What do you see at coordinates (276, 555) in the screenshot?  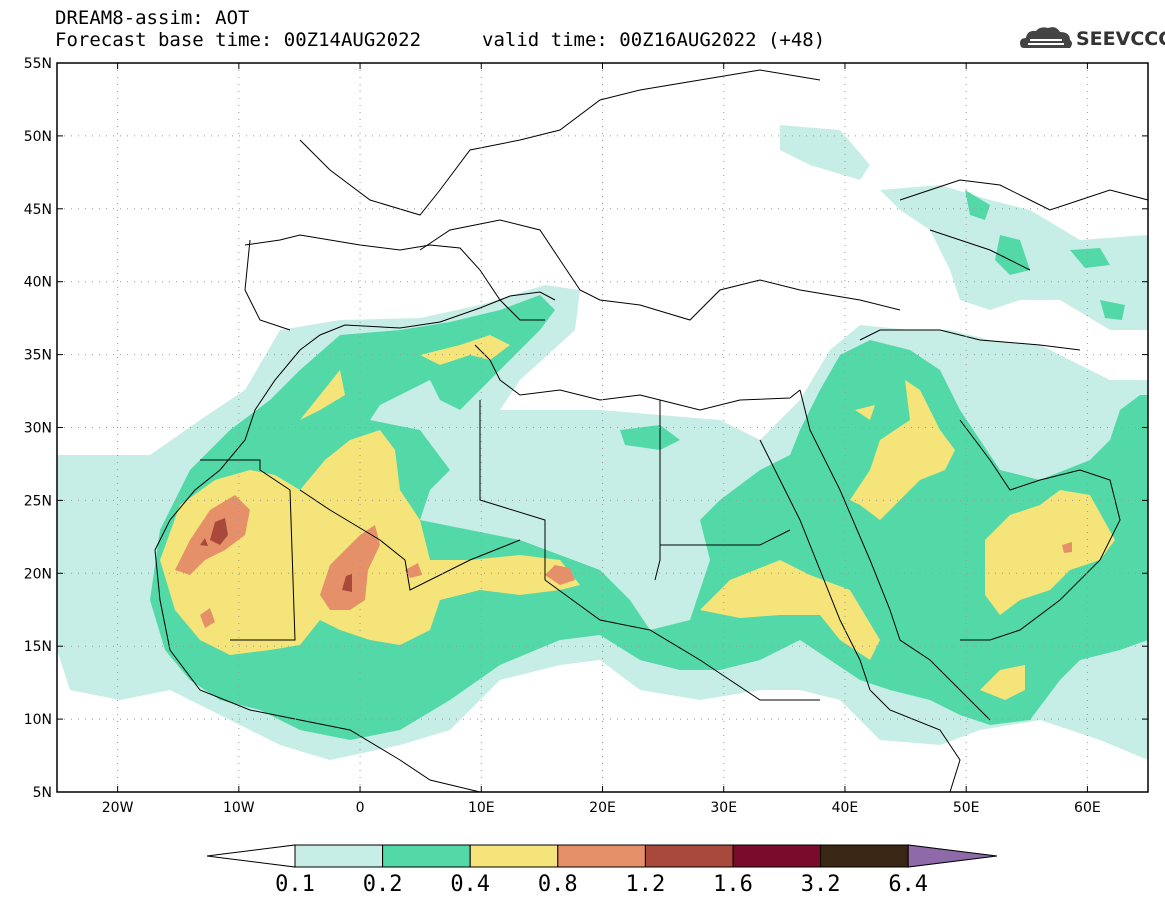 I see `aot-level-1.2` at bounding box center [276, 555].